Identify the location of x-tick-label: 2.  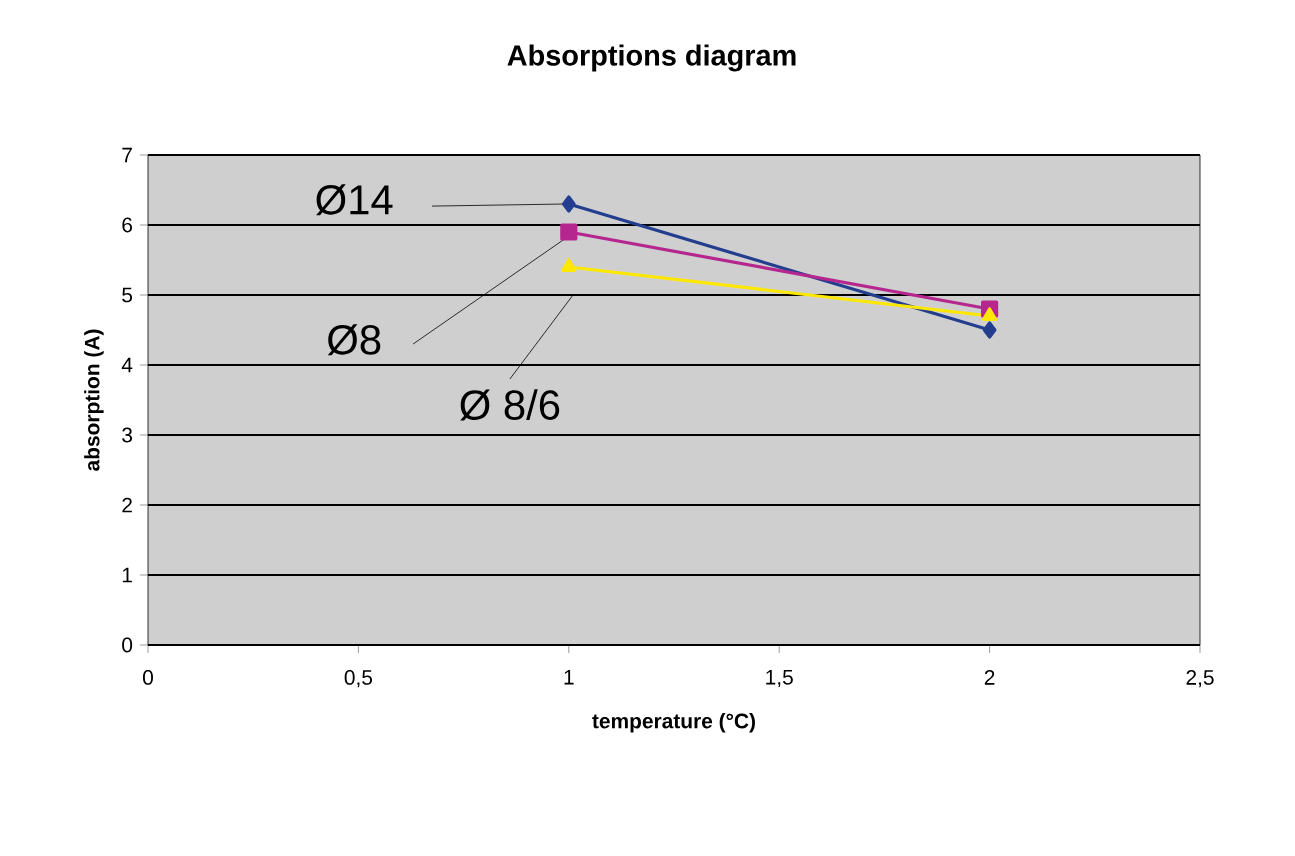
(989, 677).